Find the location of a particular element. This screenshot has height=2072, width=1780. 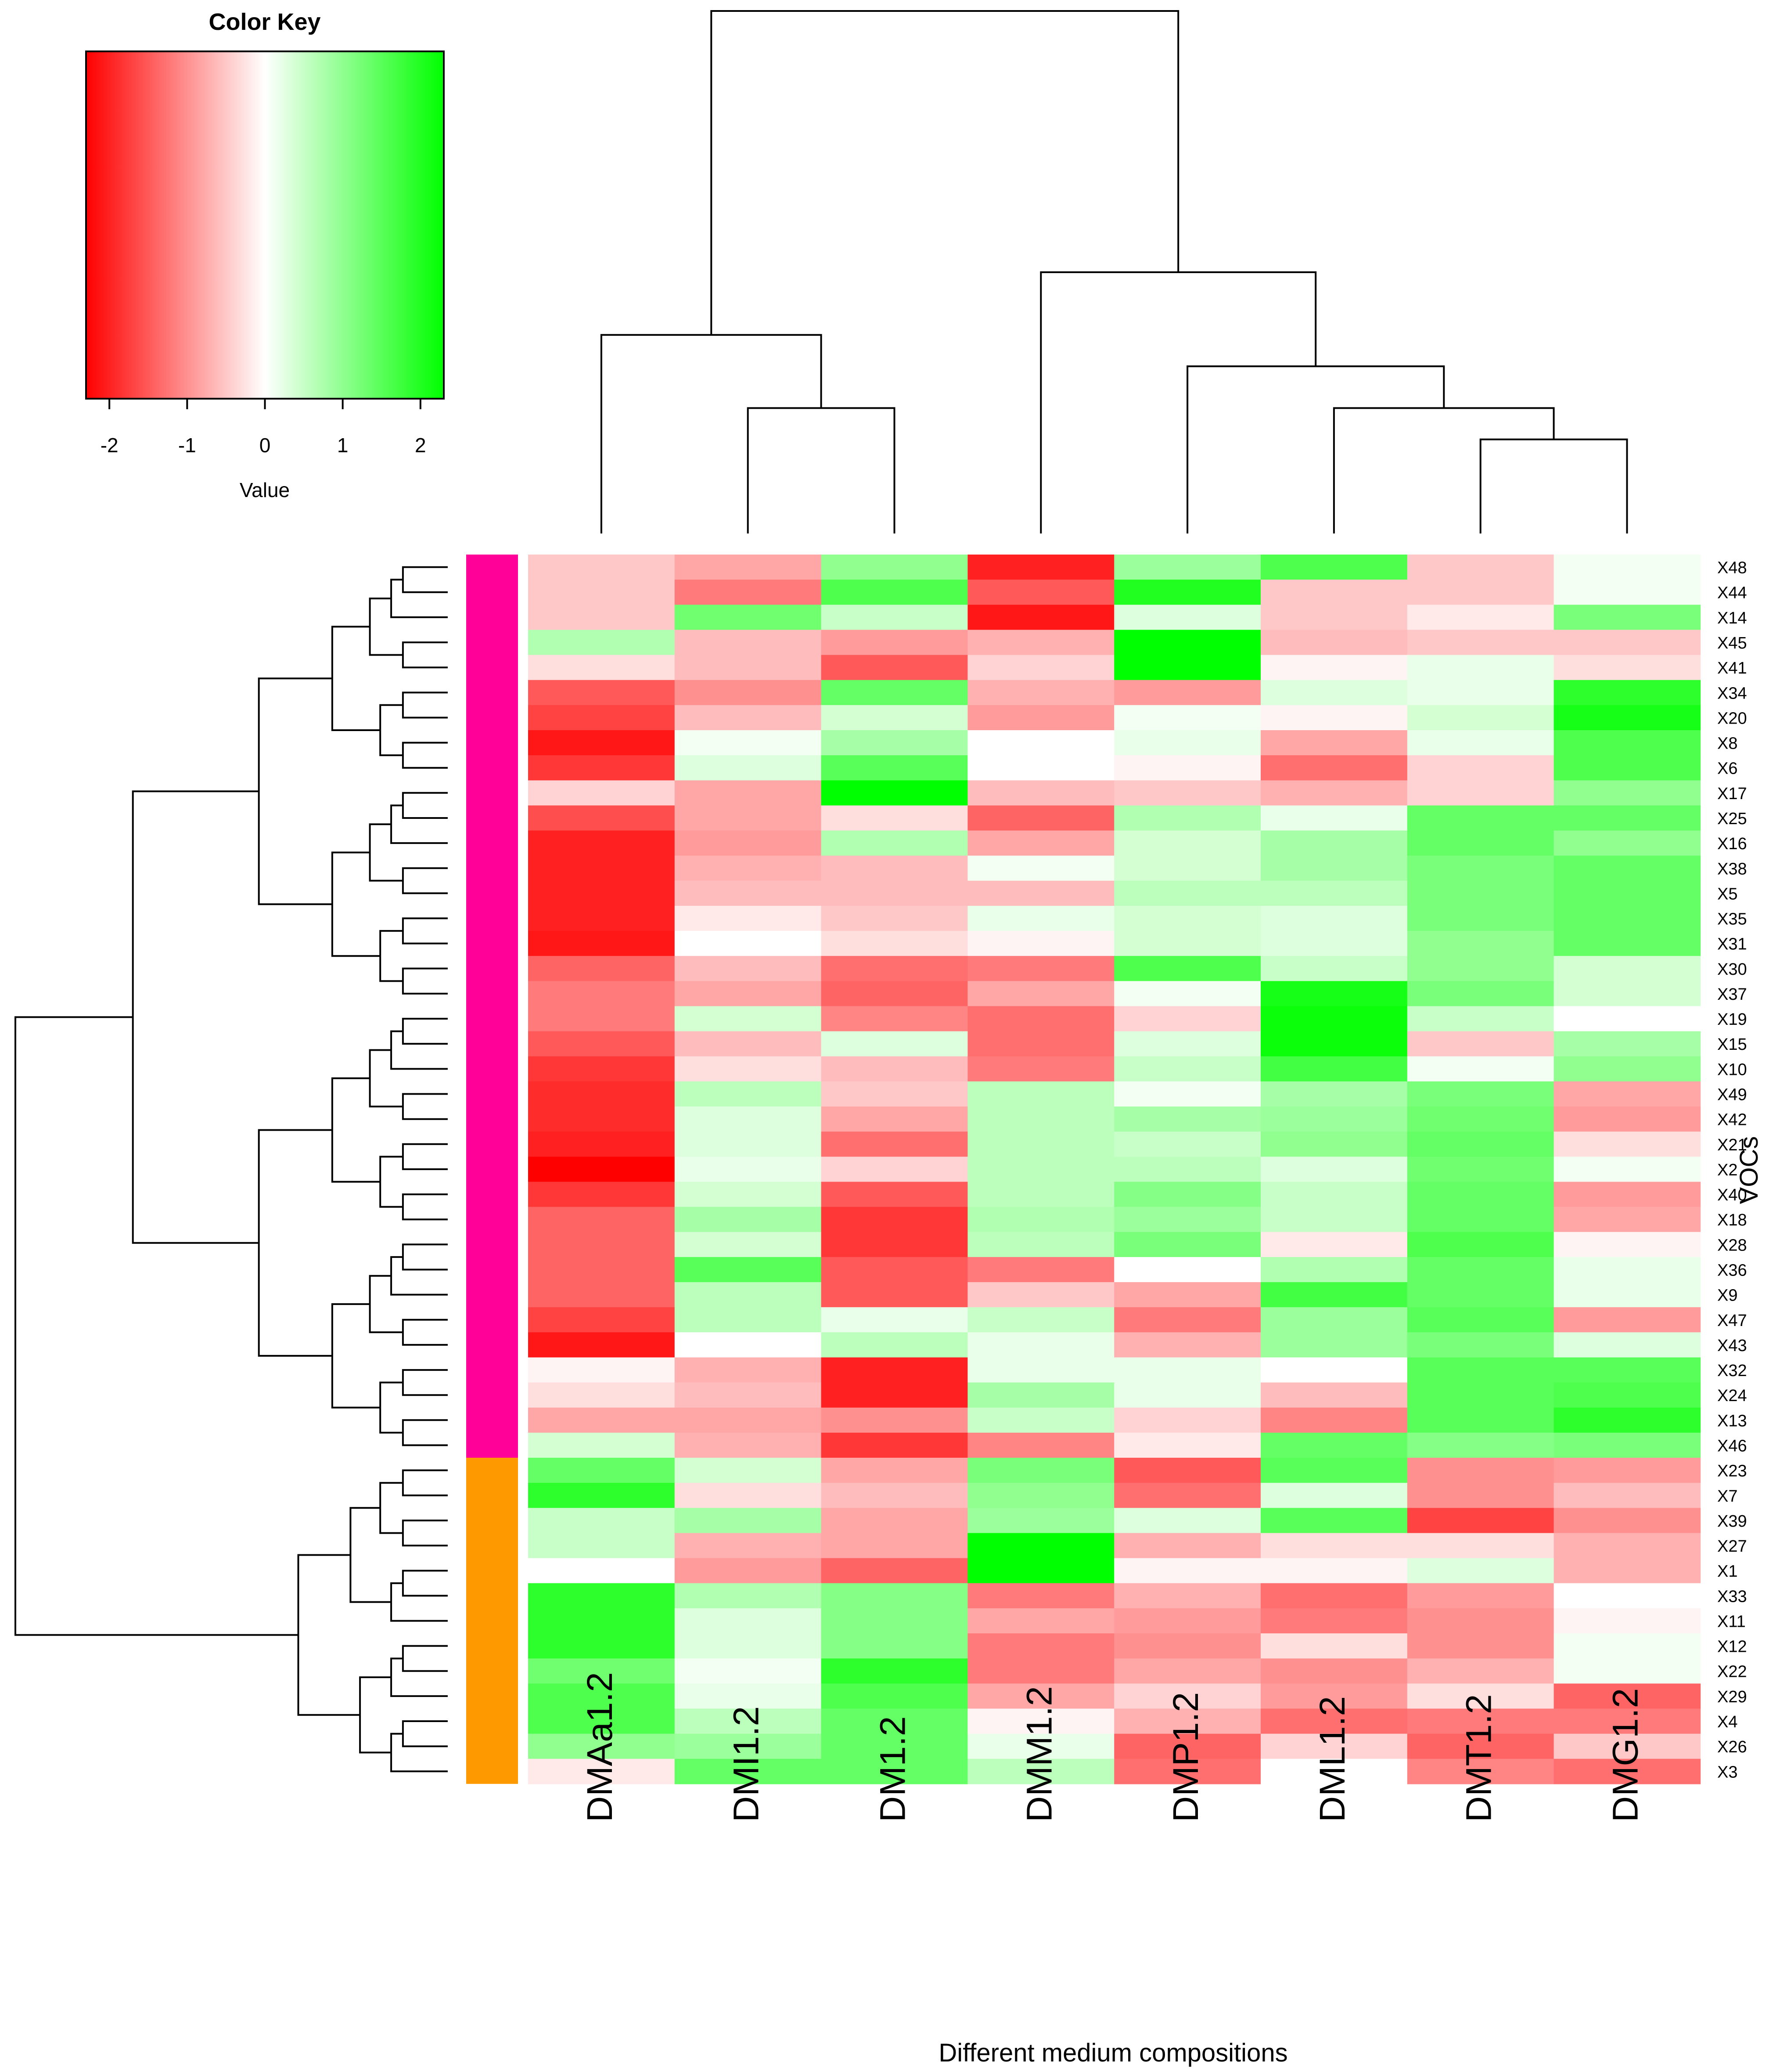

heatmap-cell-X41-DML1.2 is located at coordinates (1334, 668).